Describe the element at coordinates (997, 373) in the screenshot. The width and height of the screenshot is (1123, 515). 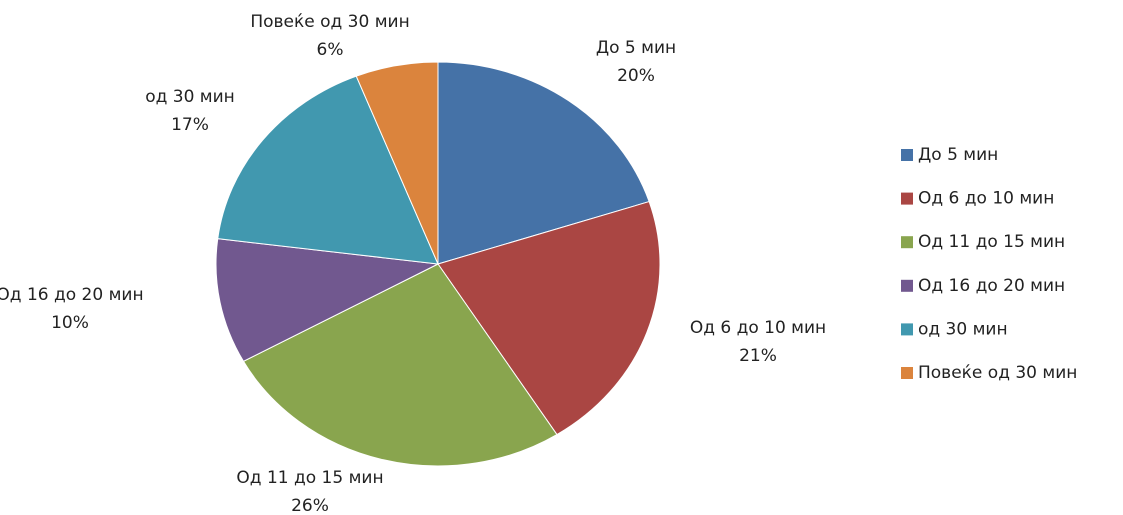
I see `legend-label: Повеќе од 30 мин` at that location.